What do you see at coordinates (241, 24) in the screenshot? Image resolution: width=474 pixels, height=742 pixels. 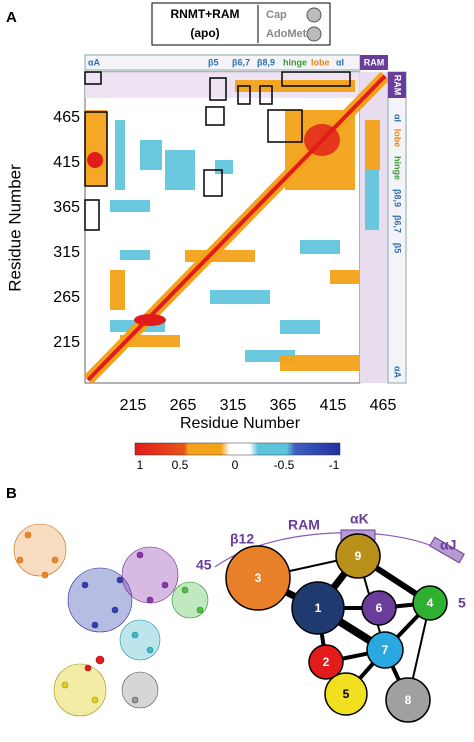 I see `legend-box` at bounding box center [241, 24].